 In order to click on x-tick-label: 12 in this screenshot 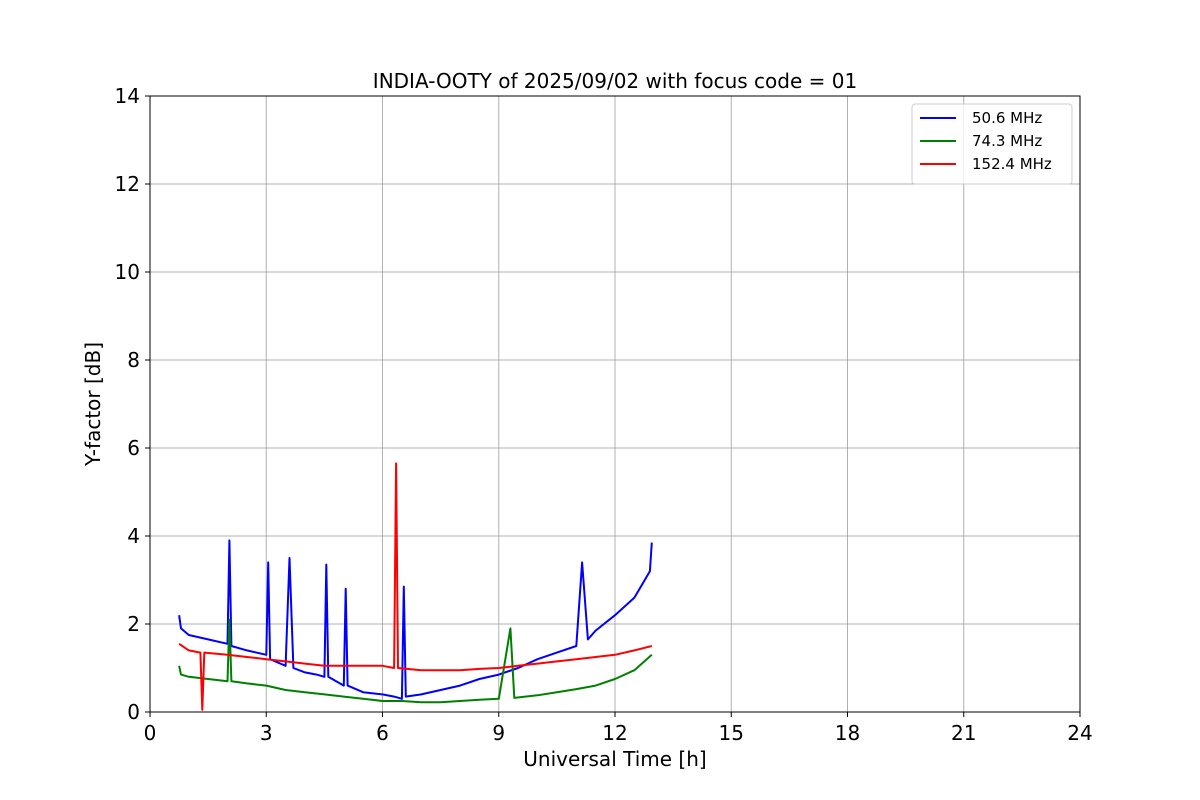, I will do `click(614, 733)`.